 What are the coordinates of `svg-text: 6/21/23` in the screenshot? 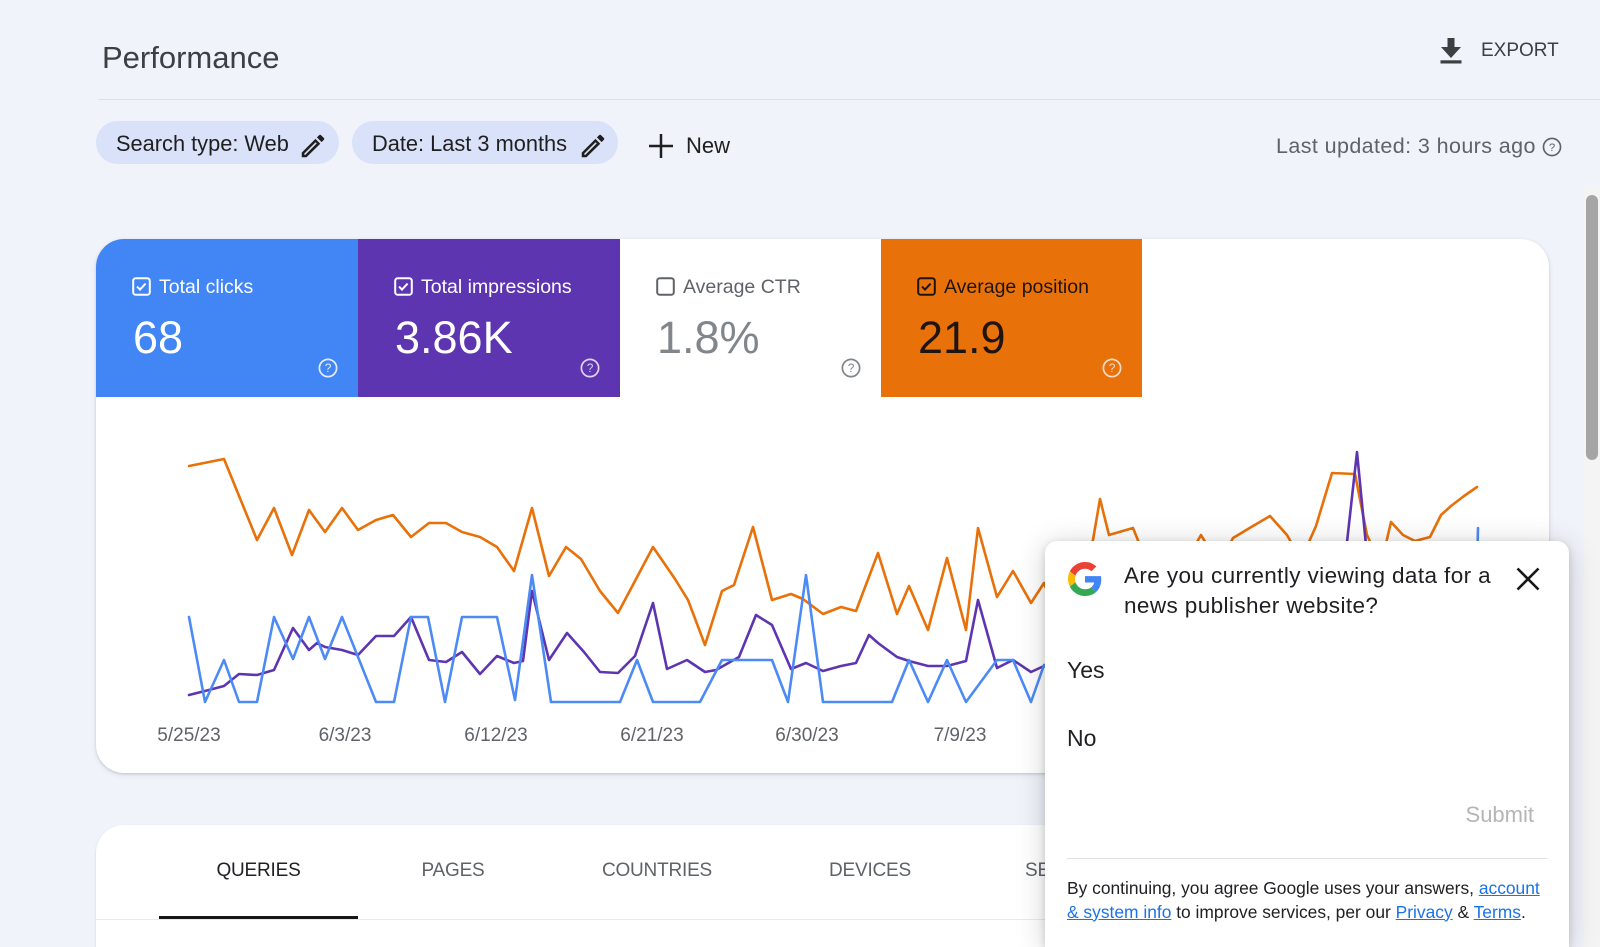 It's located at (651, 735).